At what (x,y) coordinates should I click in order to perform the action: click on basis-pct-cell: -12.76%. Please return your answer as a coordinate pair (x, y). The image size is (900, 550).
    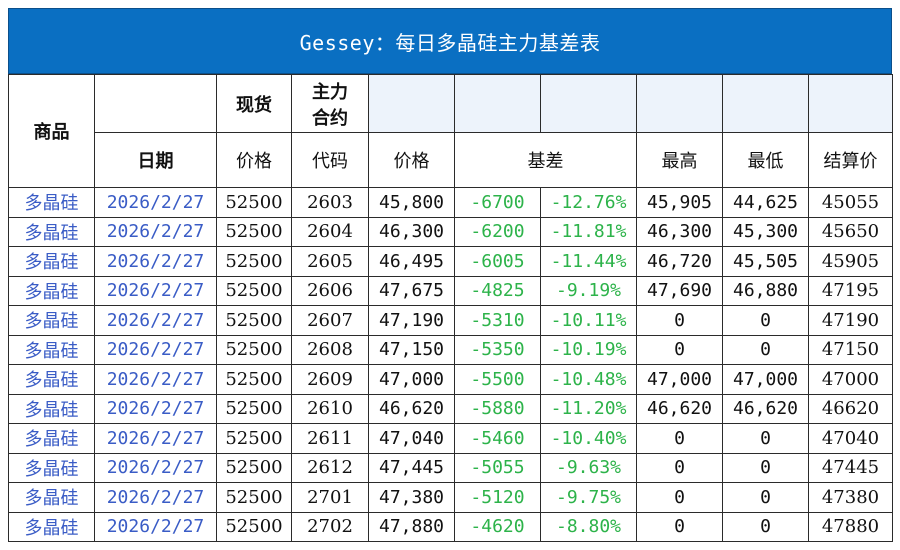
    Looking at the image, I should click on (588, 202).